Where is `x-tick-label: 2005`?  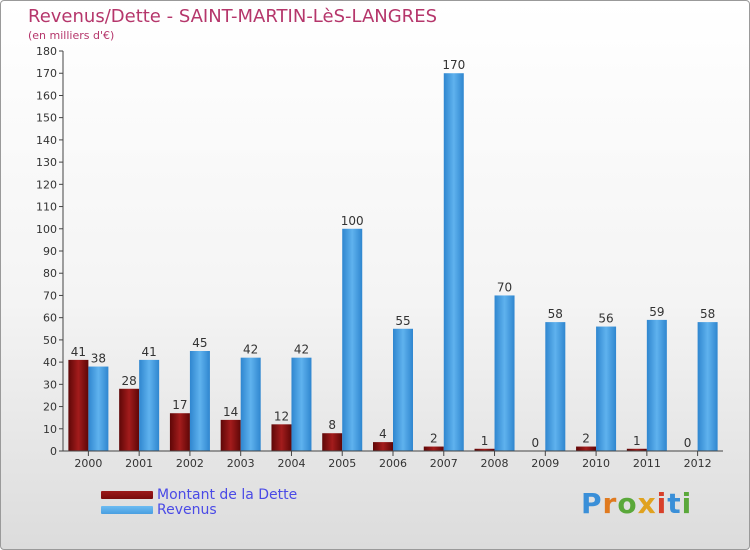 x-tick-label: 2005 is located at coordinates (342, 463).